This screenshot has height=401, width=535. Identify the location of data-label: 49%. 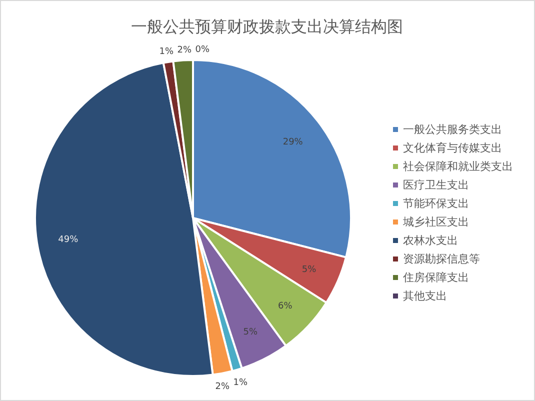
(68, 239).